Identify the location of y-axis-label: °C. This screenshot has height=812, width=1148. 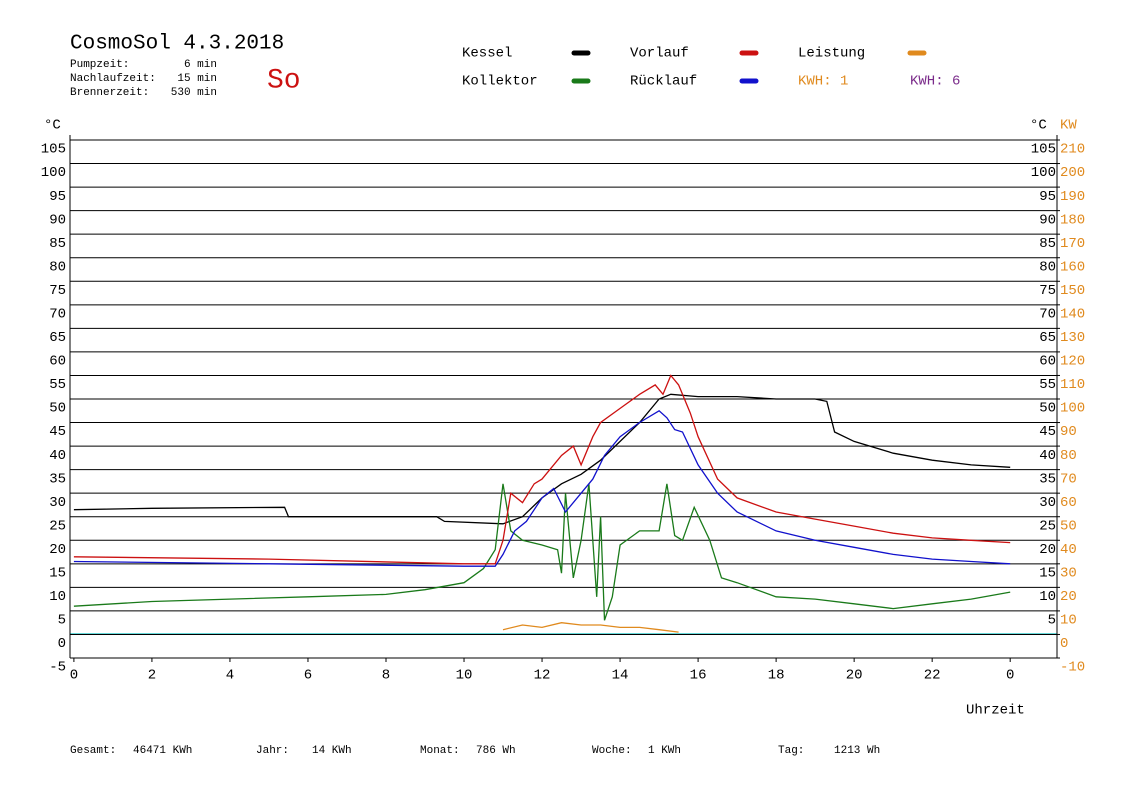
(52, 126).